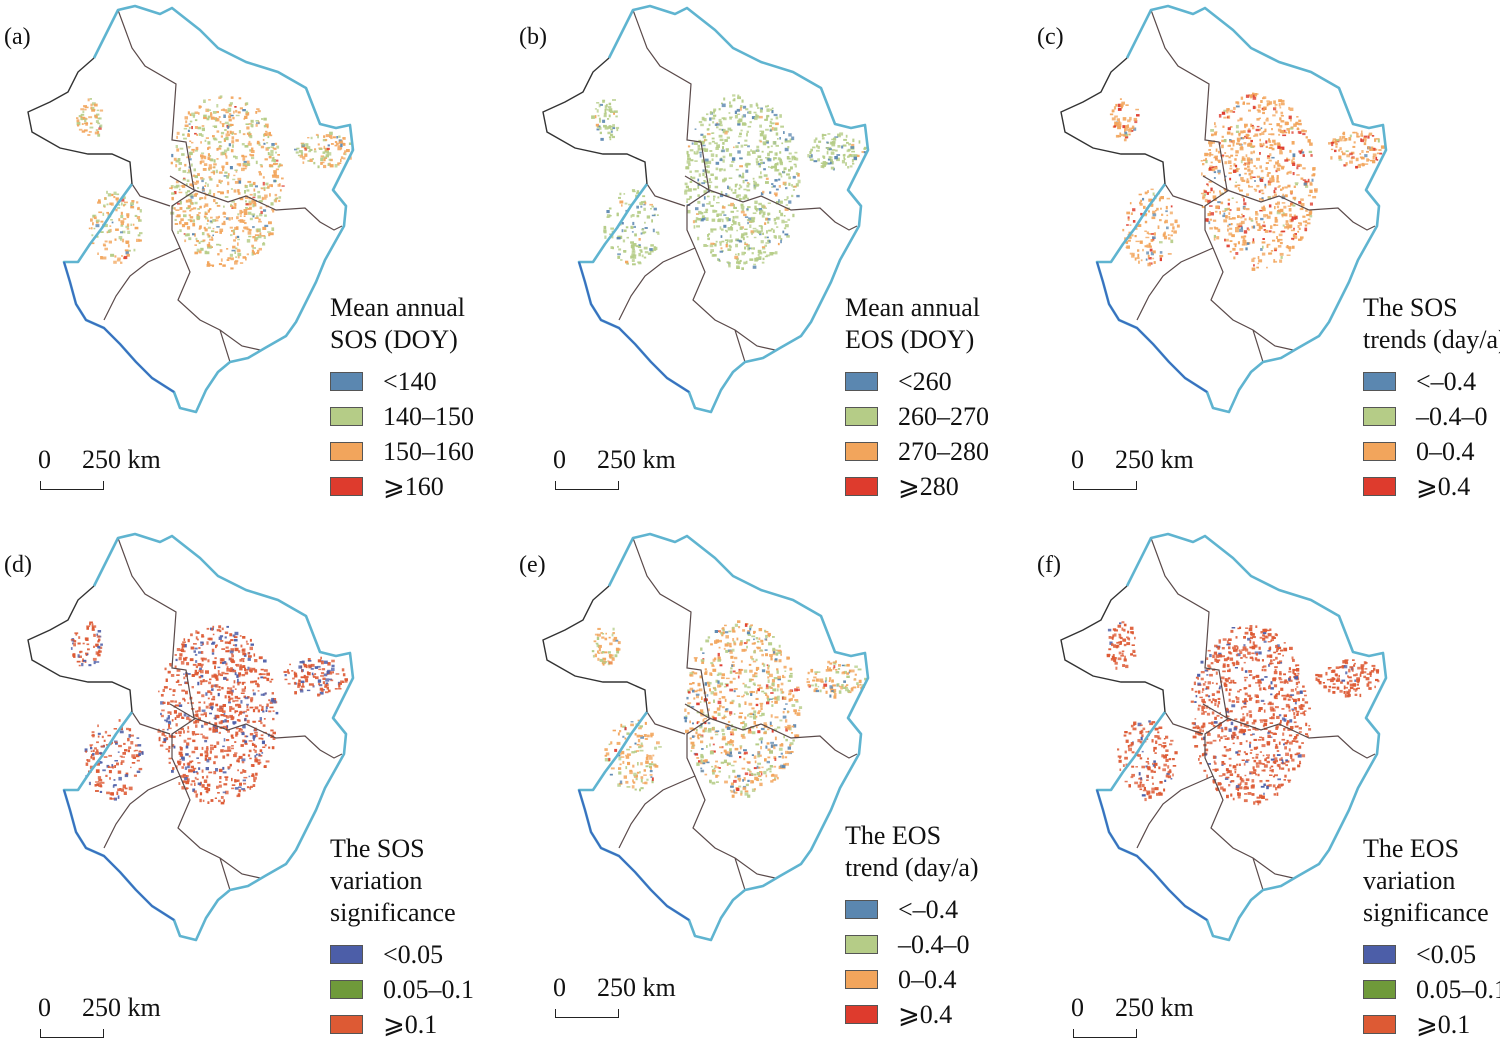 Image resolution: width=1500 pixels, height=1053 pixels. I want to click on legend-label: 270–280, so click(943, 452).